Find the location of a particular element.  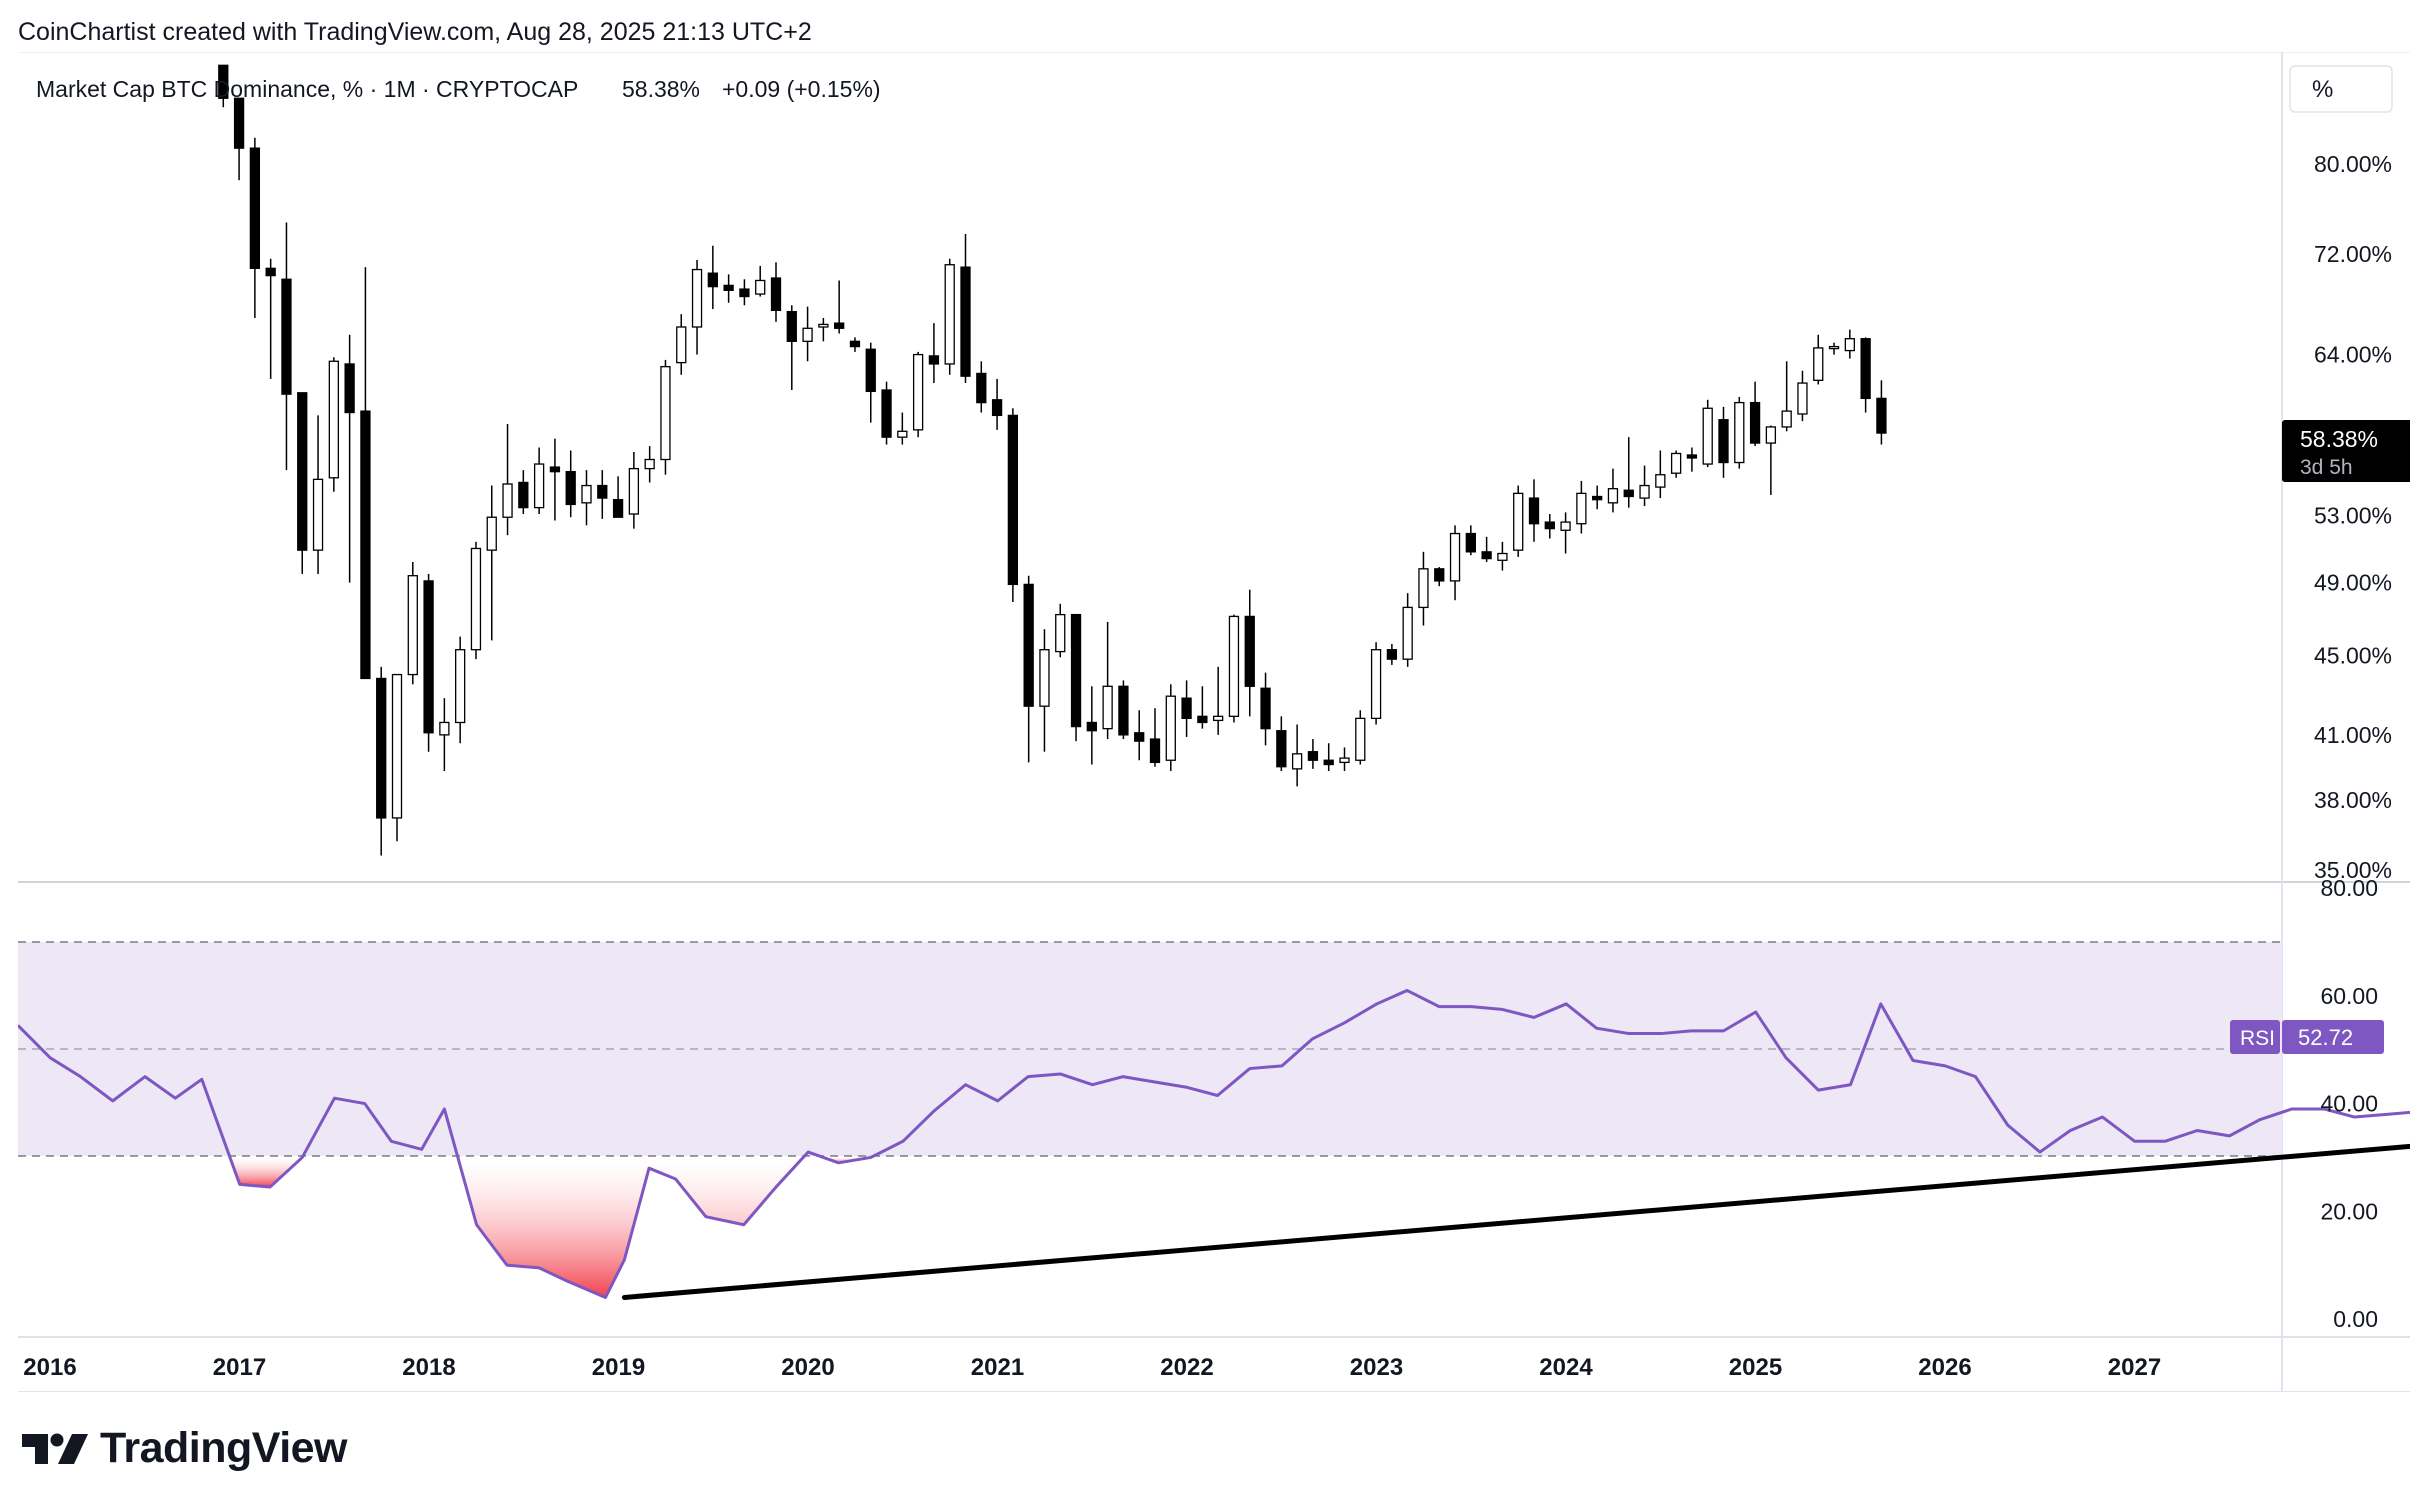

tradingview-logo: TradingView is located at coordinates (185, 1448).